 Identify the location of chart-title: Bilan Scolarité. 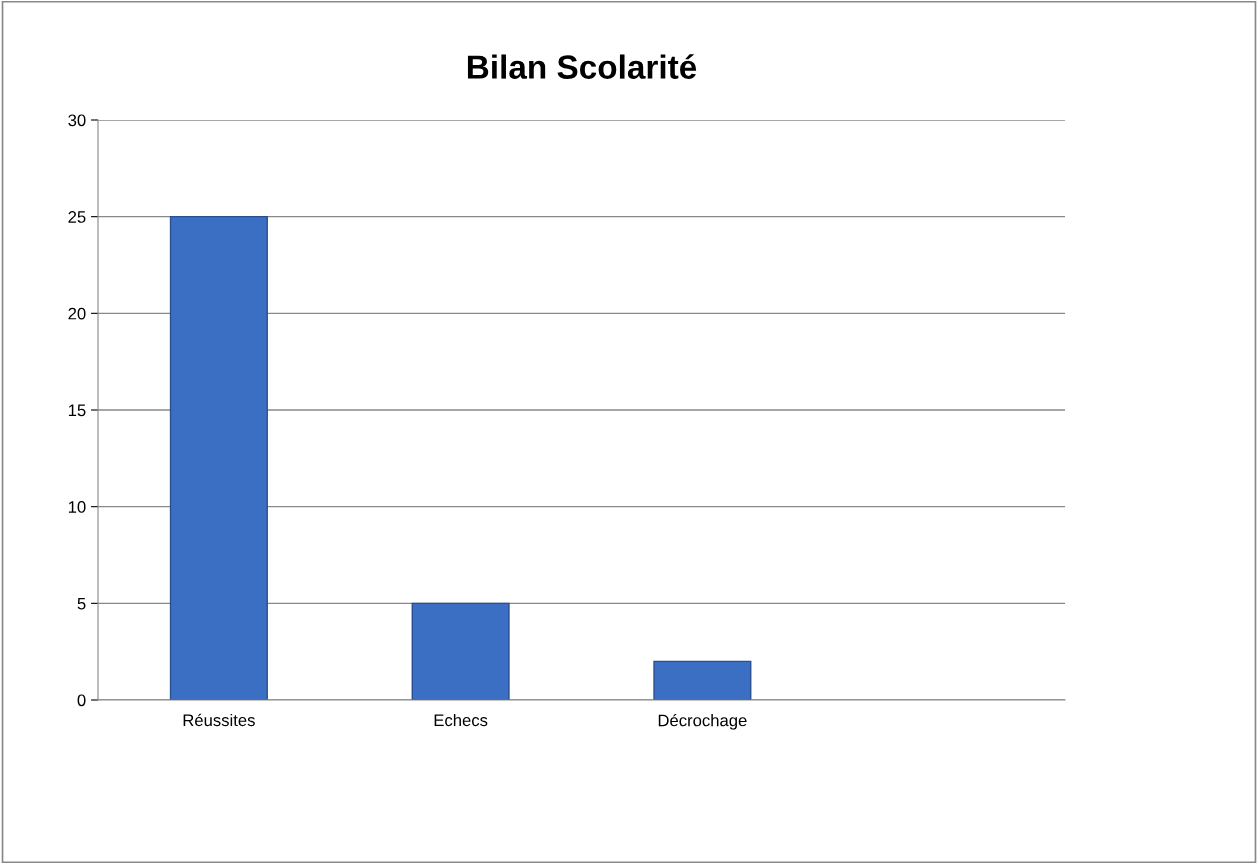
(582, 66).